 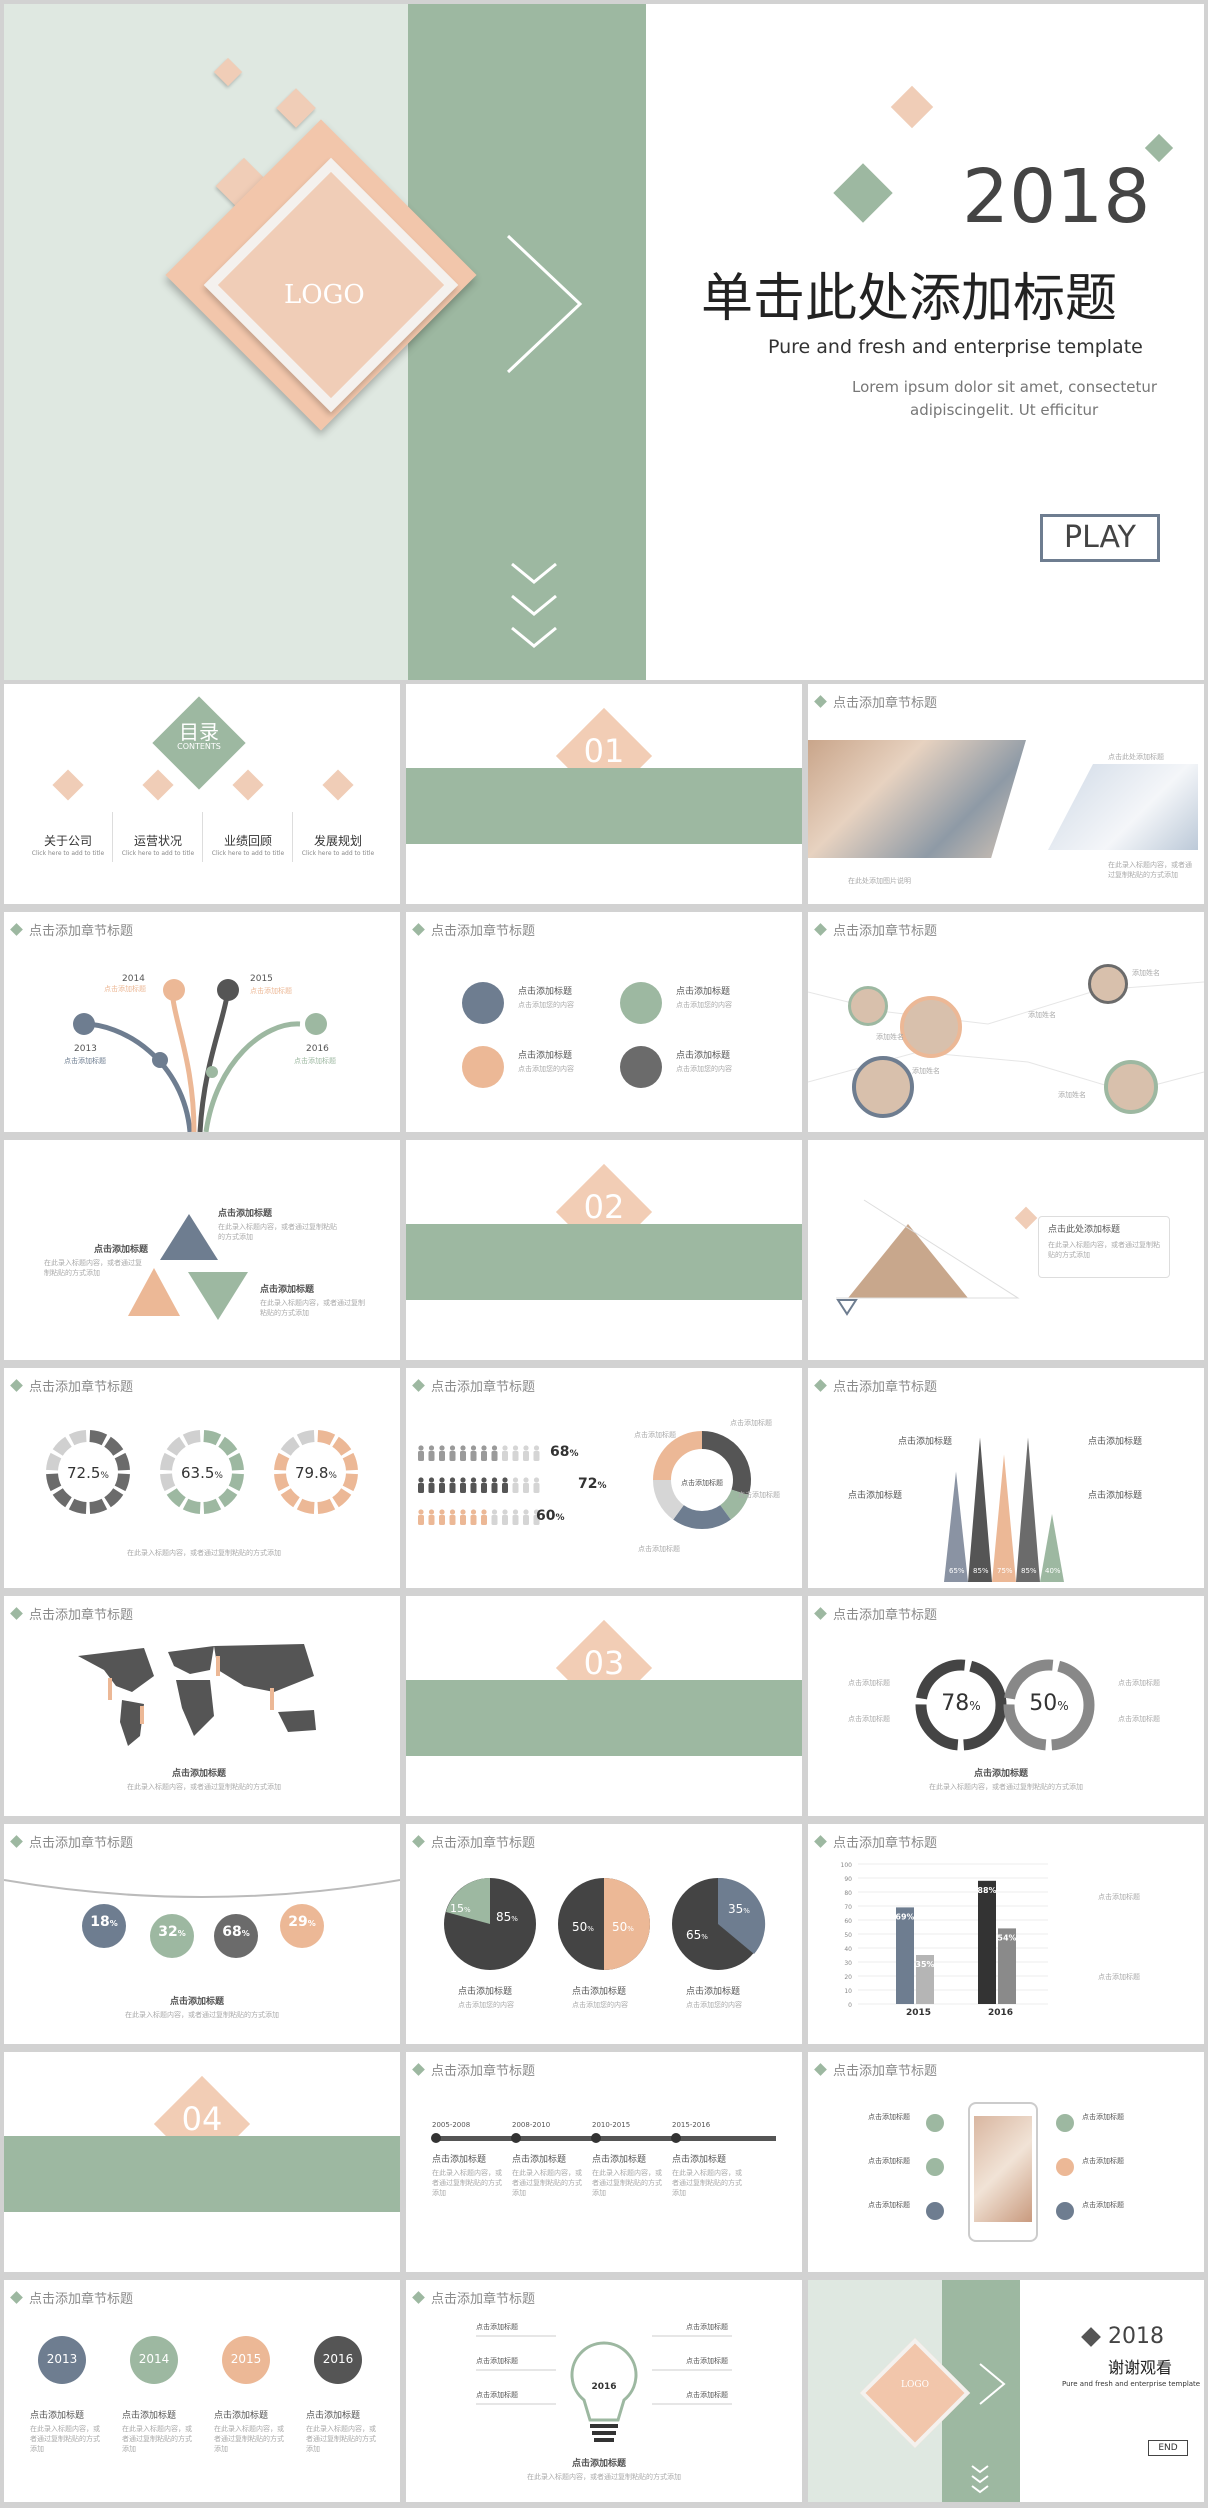 What do you see at coordinates (247, 841) in the screenshot?
I see `contents-item-label: 业绩回顾` at bounding box center [247, 841].